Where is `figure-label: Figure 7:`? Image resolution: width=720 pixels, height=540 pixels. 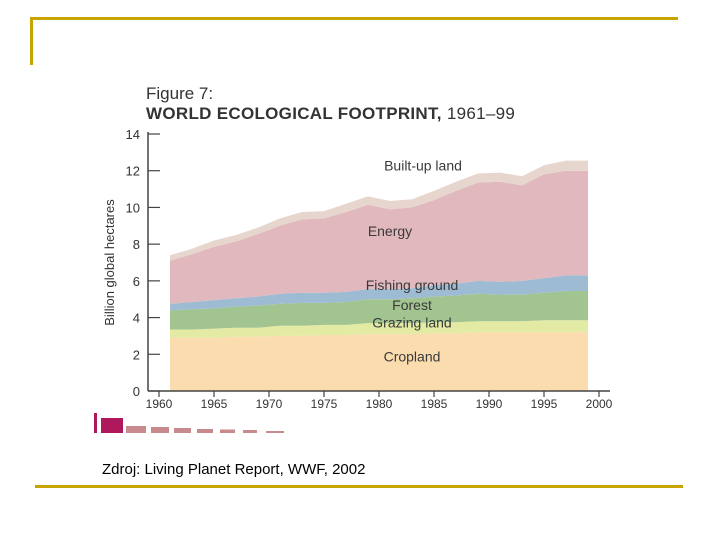
figure-label: Figure 7: is located at coordinates (180, 93).